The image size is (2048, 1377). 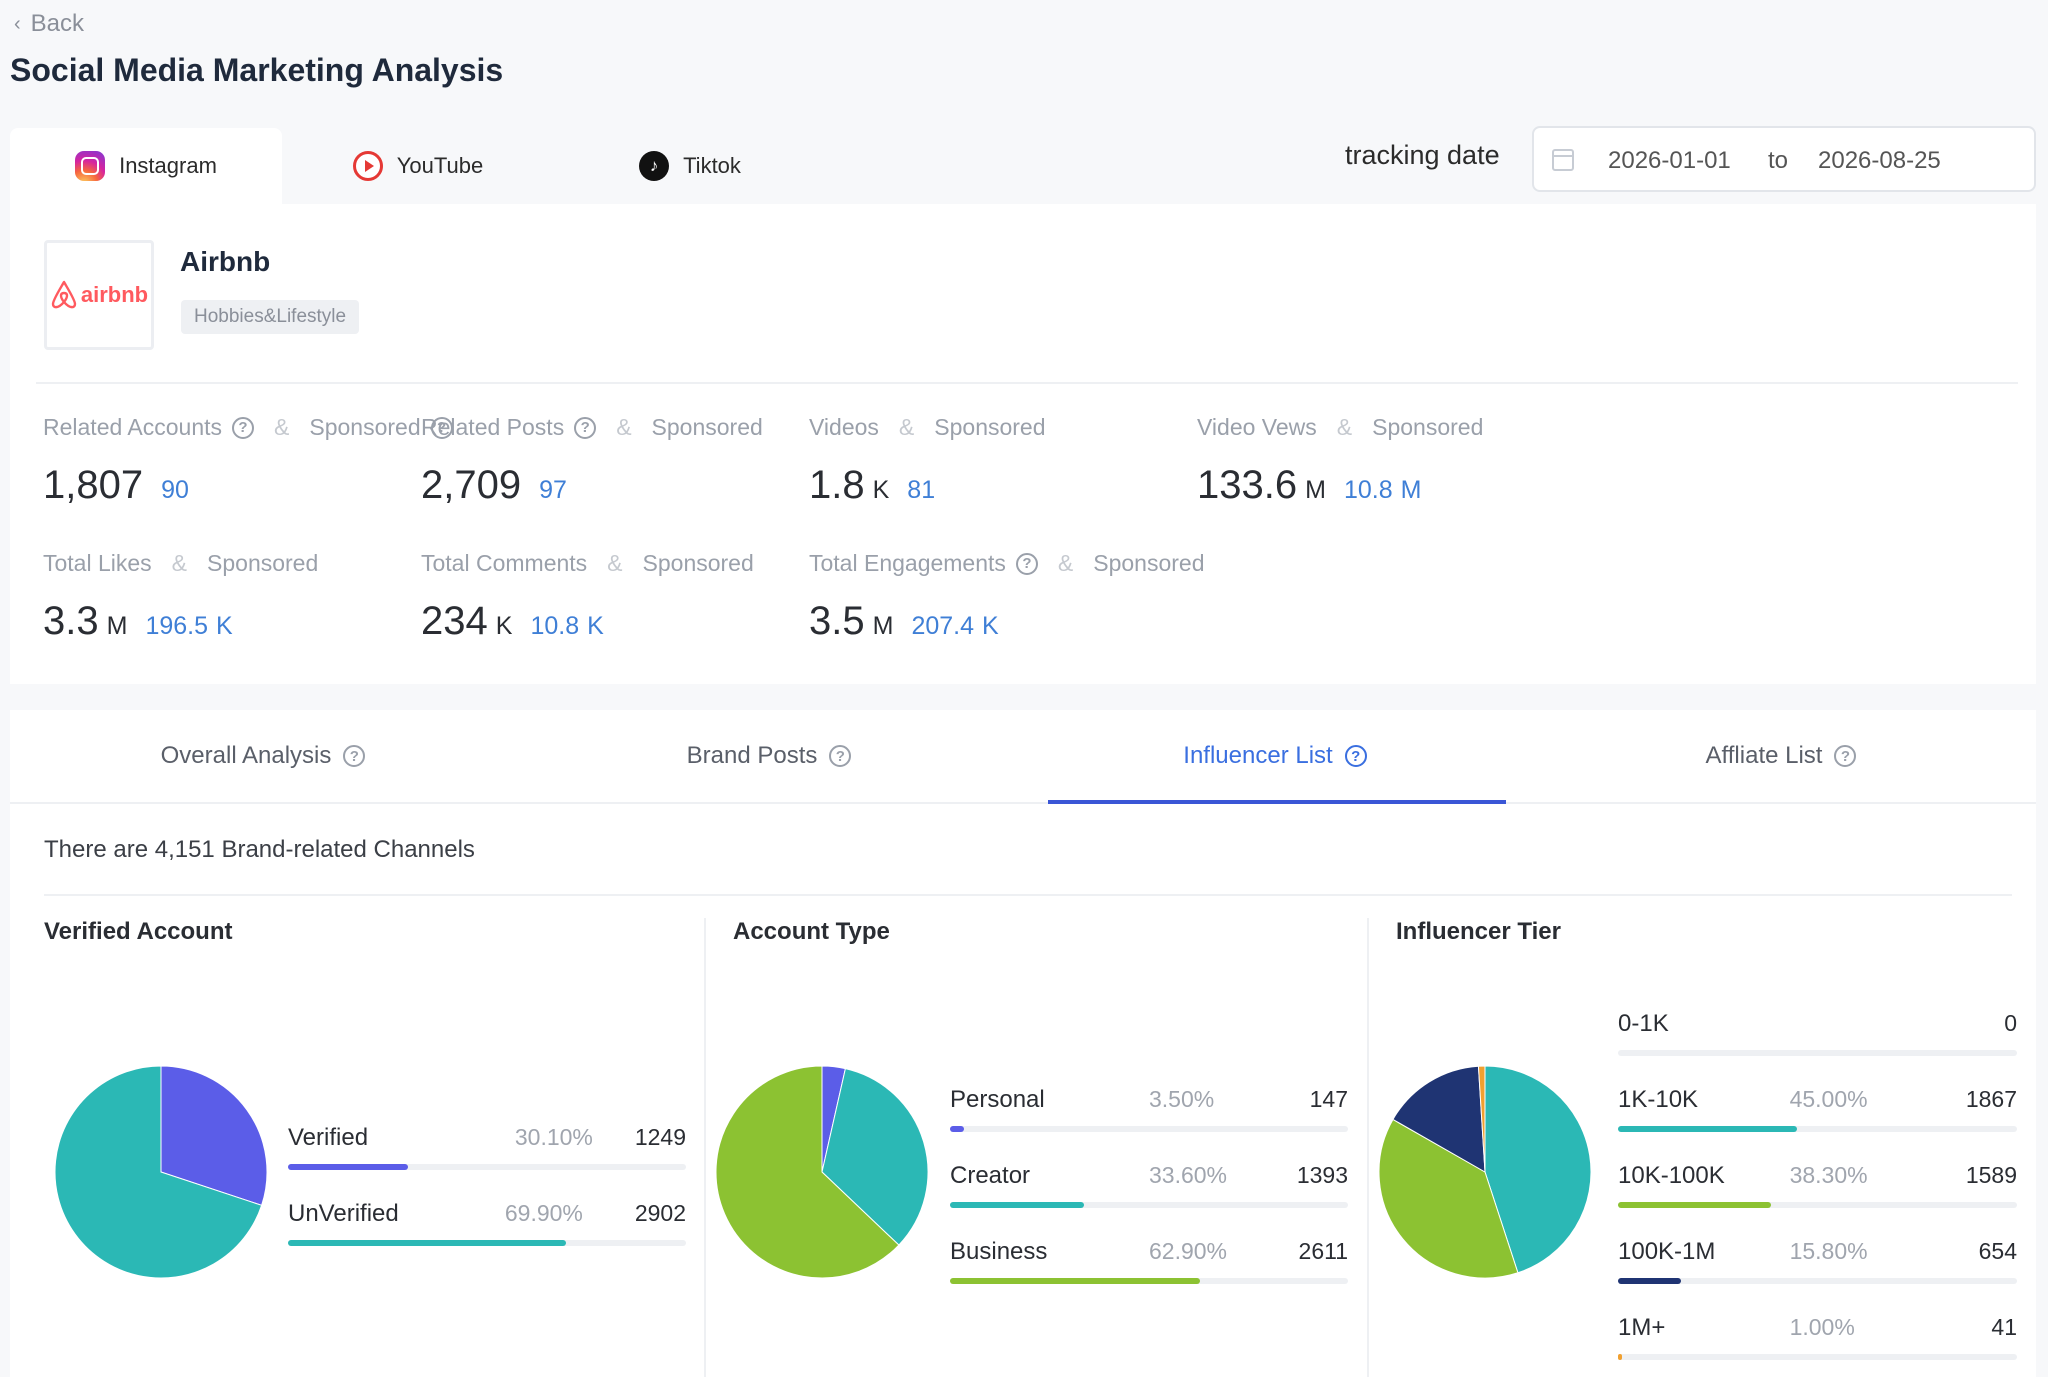 I want to click on legend-percent: 15.80%, so click(x=1828, y=1251).